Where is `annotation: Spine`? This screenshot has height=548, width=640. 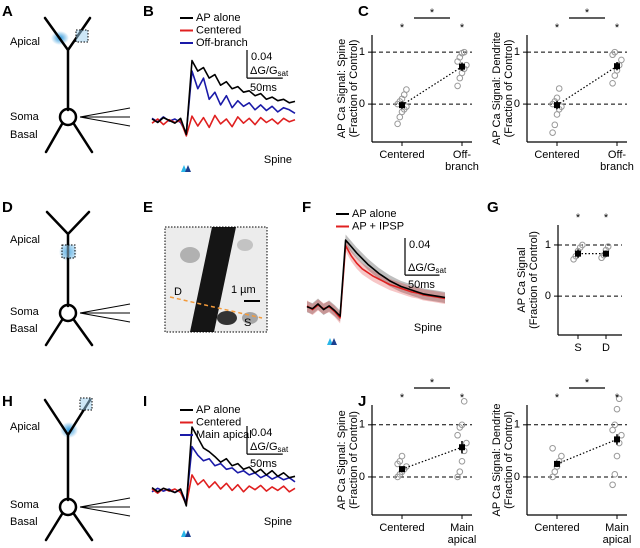
annotation: Spine is located at coordinates (278, 160).